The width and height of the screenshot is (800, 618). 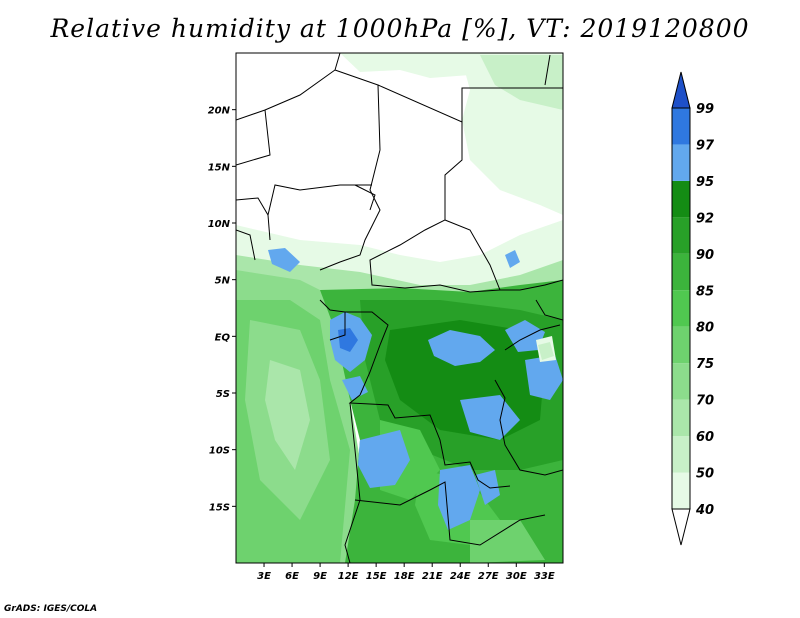 What do you see at coordinates (219, 451) in the screenshot?
I see `lat-tick-label: 10S` at bounding box center [219, 451].